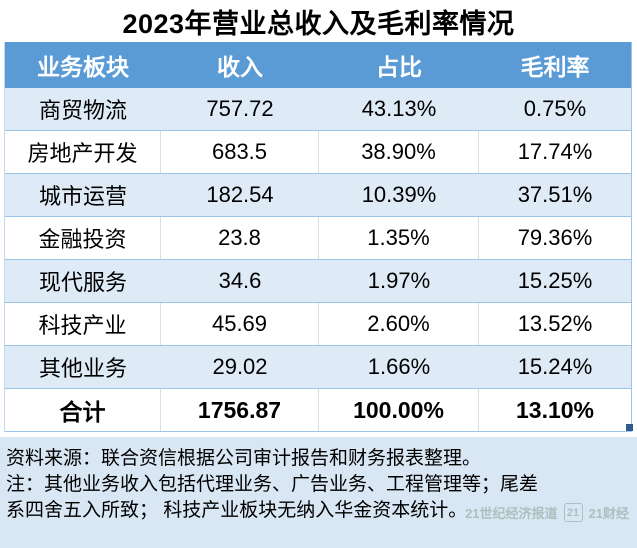 This screenshot has height=548, width=637. Describe the element at coordinates (399, 108) in the screenshot. I see `table-cell: 43.13%` at that location.